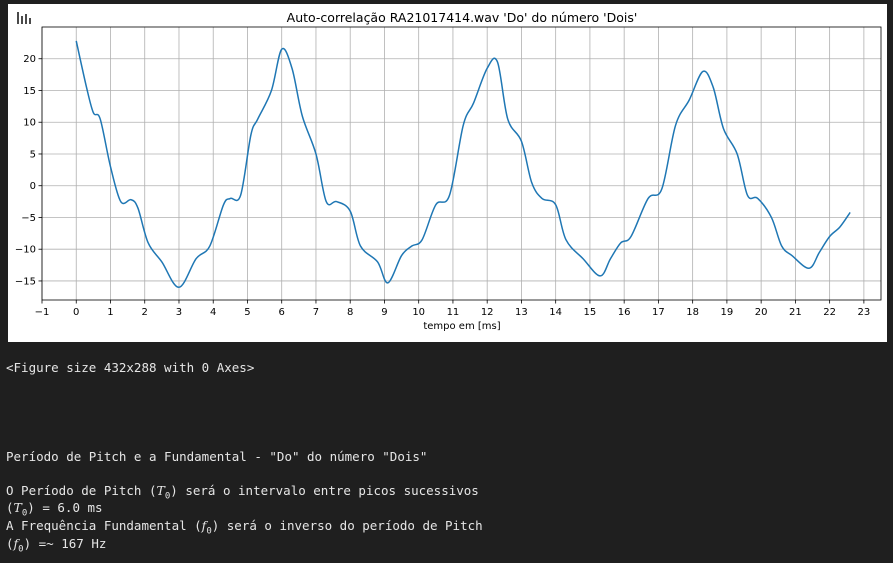 The width and height of the screenshot is (893, 563). Describe the element at coordinates (761, 312) in the screenshot. I see `x-tick-label: 20` at that location.